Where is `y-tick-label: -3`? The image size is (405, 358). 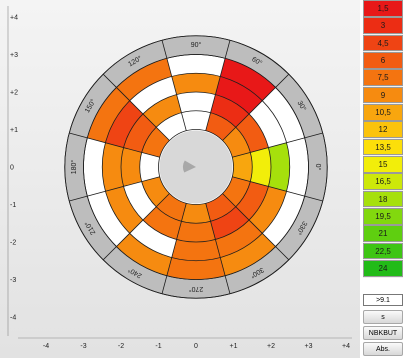 y-tick-label: -3 is located at coordinates (13, 280).